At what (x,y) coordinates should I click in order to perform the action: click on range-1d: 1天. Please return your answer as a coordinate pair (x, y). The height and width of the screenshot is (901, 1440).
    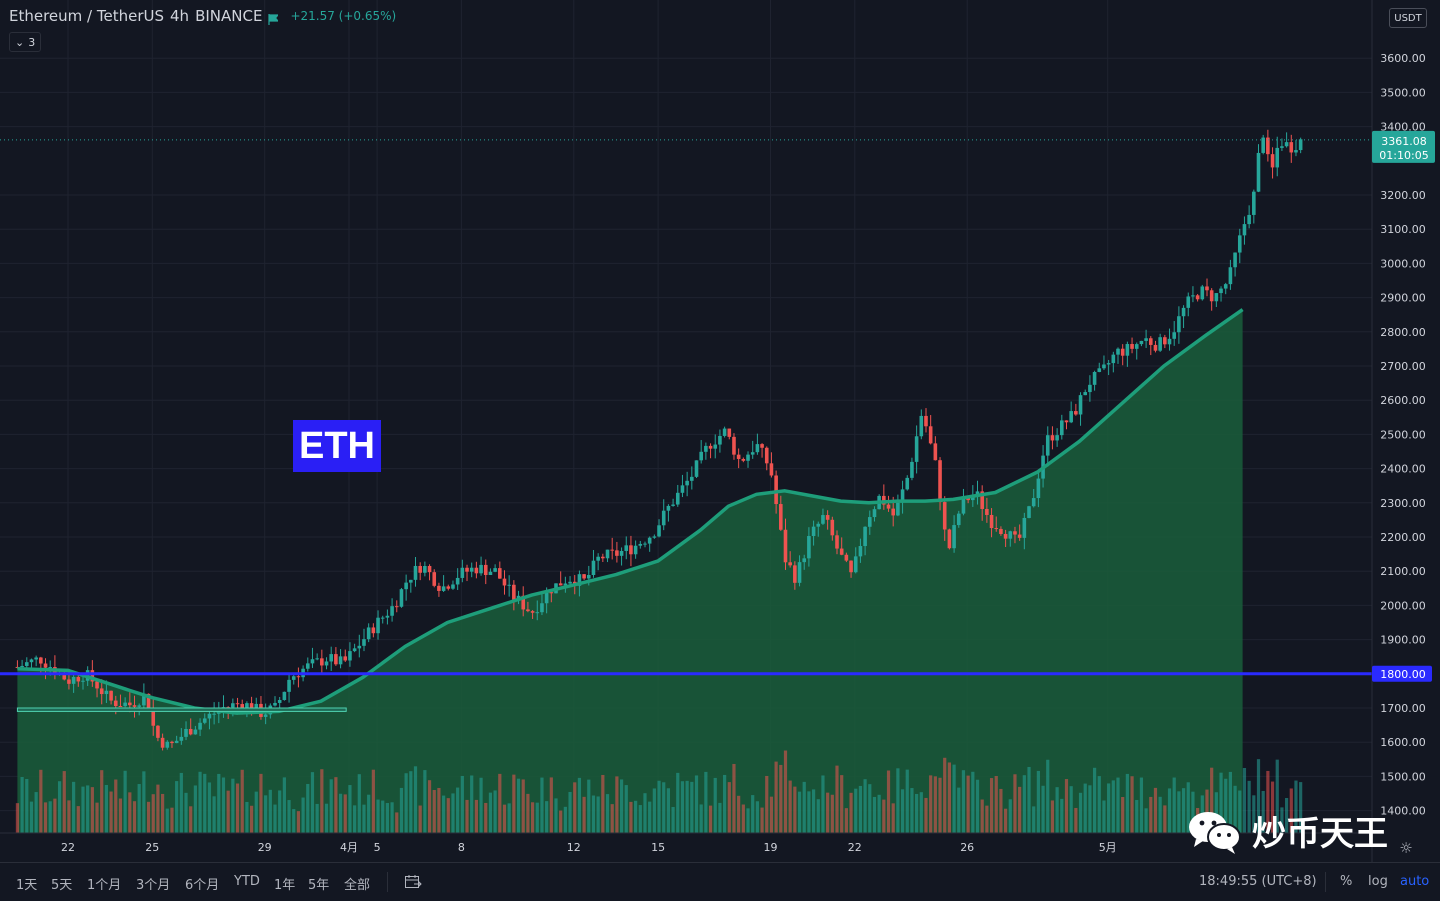
    Looking at the image, I should click on (27, 885).